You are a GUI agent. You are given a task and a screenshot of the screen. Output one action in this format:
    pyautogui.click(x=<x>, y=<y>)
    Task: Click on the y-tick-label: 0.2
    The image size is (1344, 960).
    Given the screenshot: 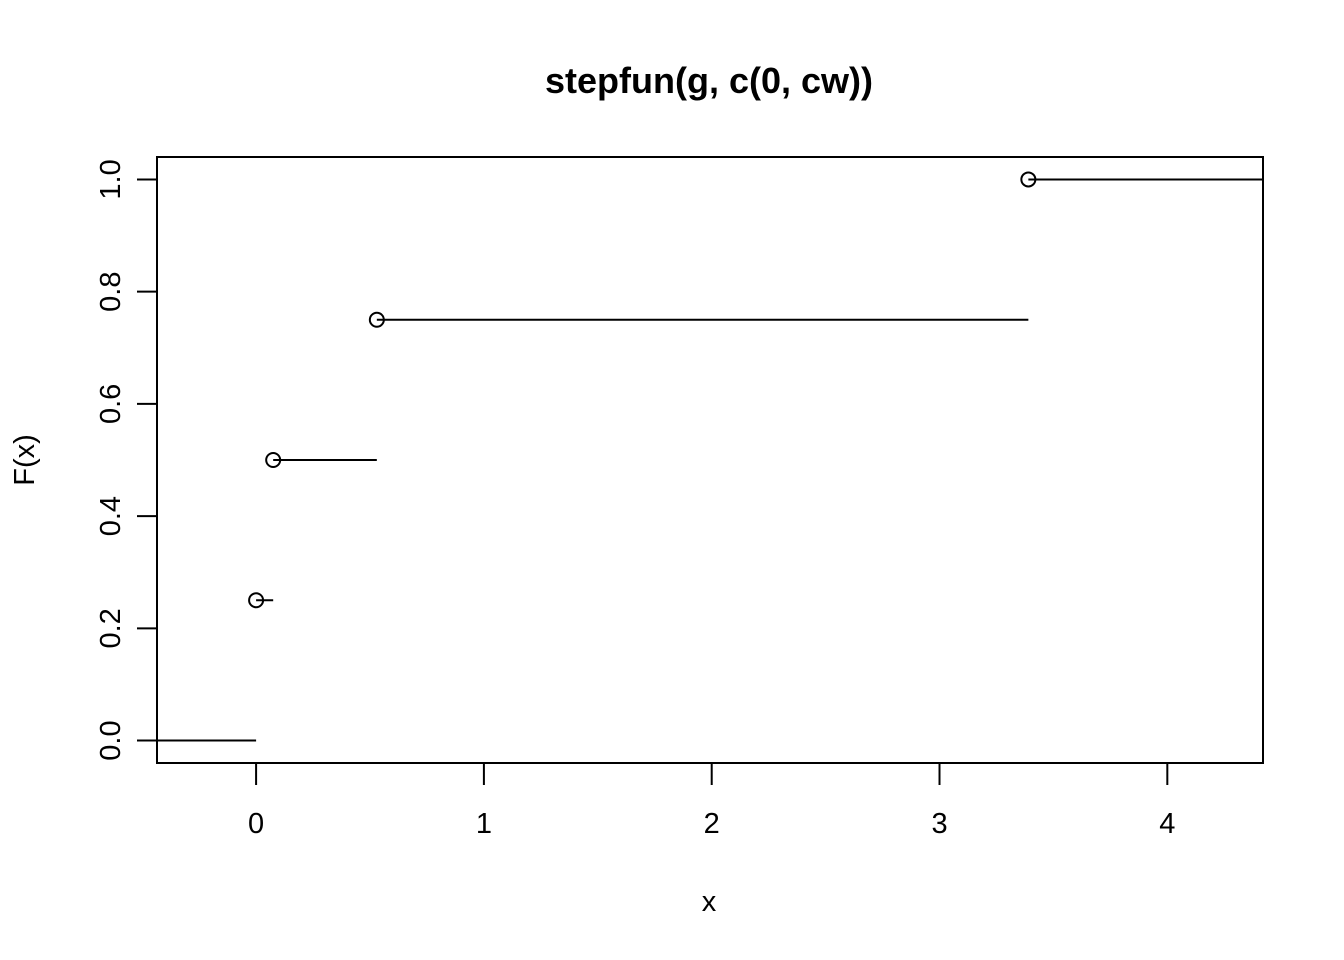 What is the action you would take?
    pyautogui.click(x=111, y=628)
    